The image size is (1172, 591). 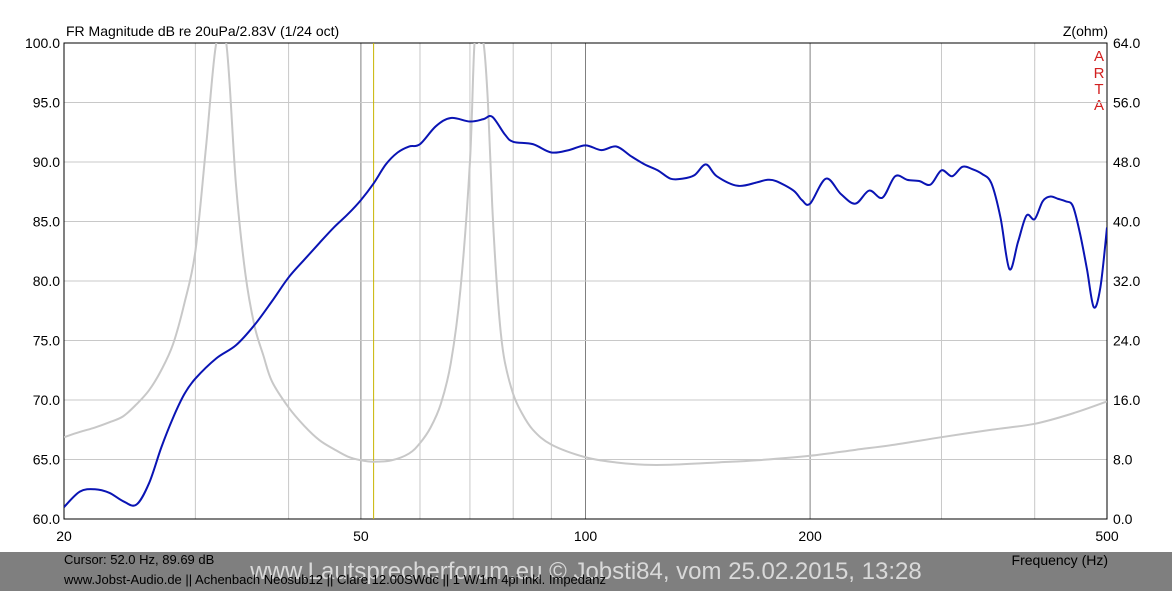 I want to click on arta-letter: R, so click(x=1099, y=73).